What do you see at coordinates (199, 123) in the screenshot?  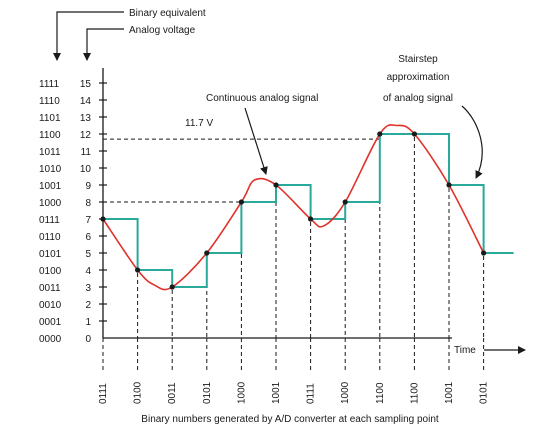 I see `voltage-marker-label: 11.7 V` at bounding box center [199, 123].